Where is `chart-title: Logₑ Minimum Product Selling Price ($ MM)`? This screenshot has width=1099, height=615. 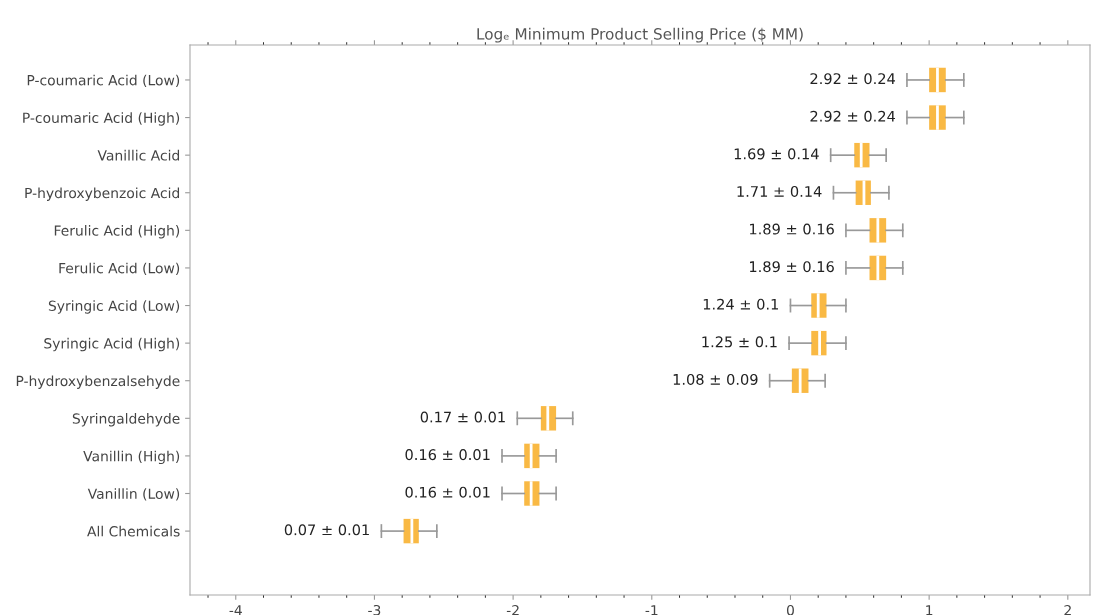
chart-title: Logₑ Minimum Product Selling Price ($ MM) is located at coordinates (640, 35).